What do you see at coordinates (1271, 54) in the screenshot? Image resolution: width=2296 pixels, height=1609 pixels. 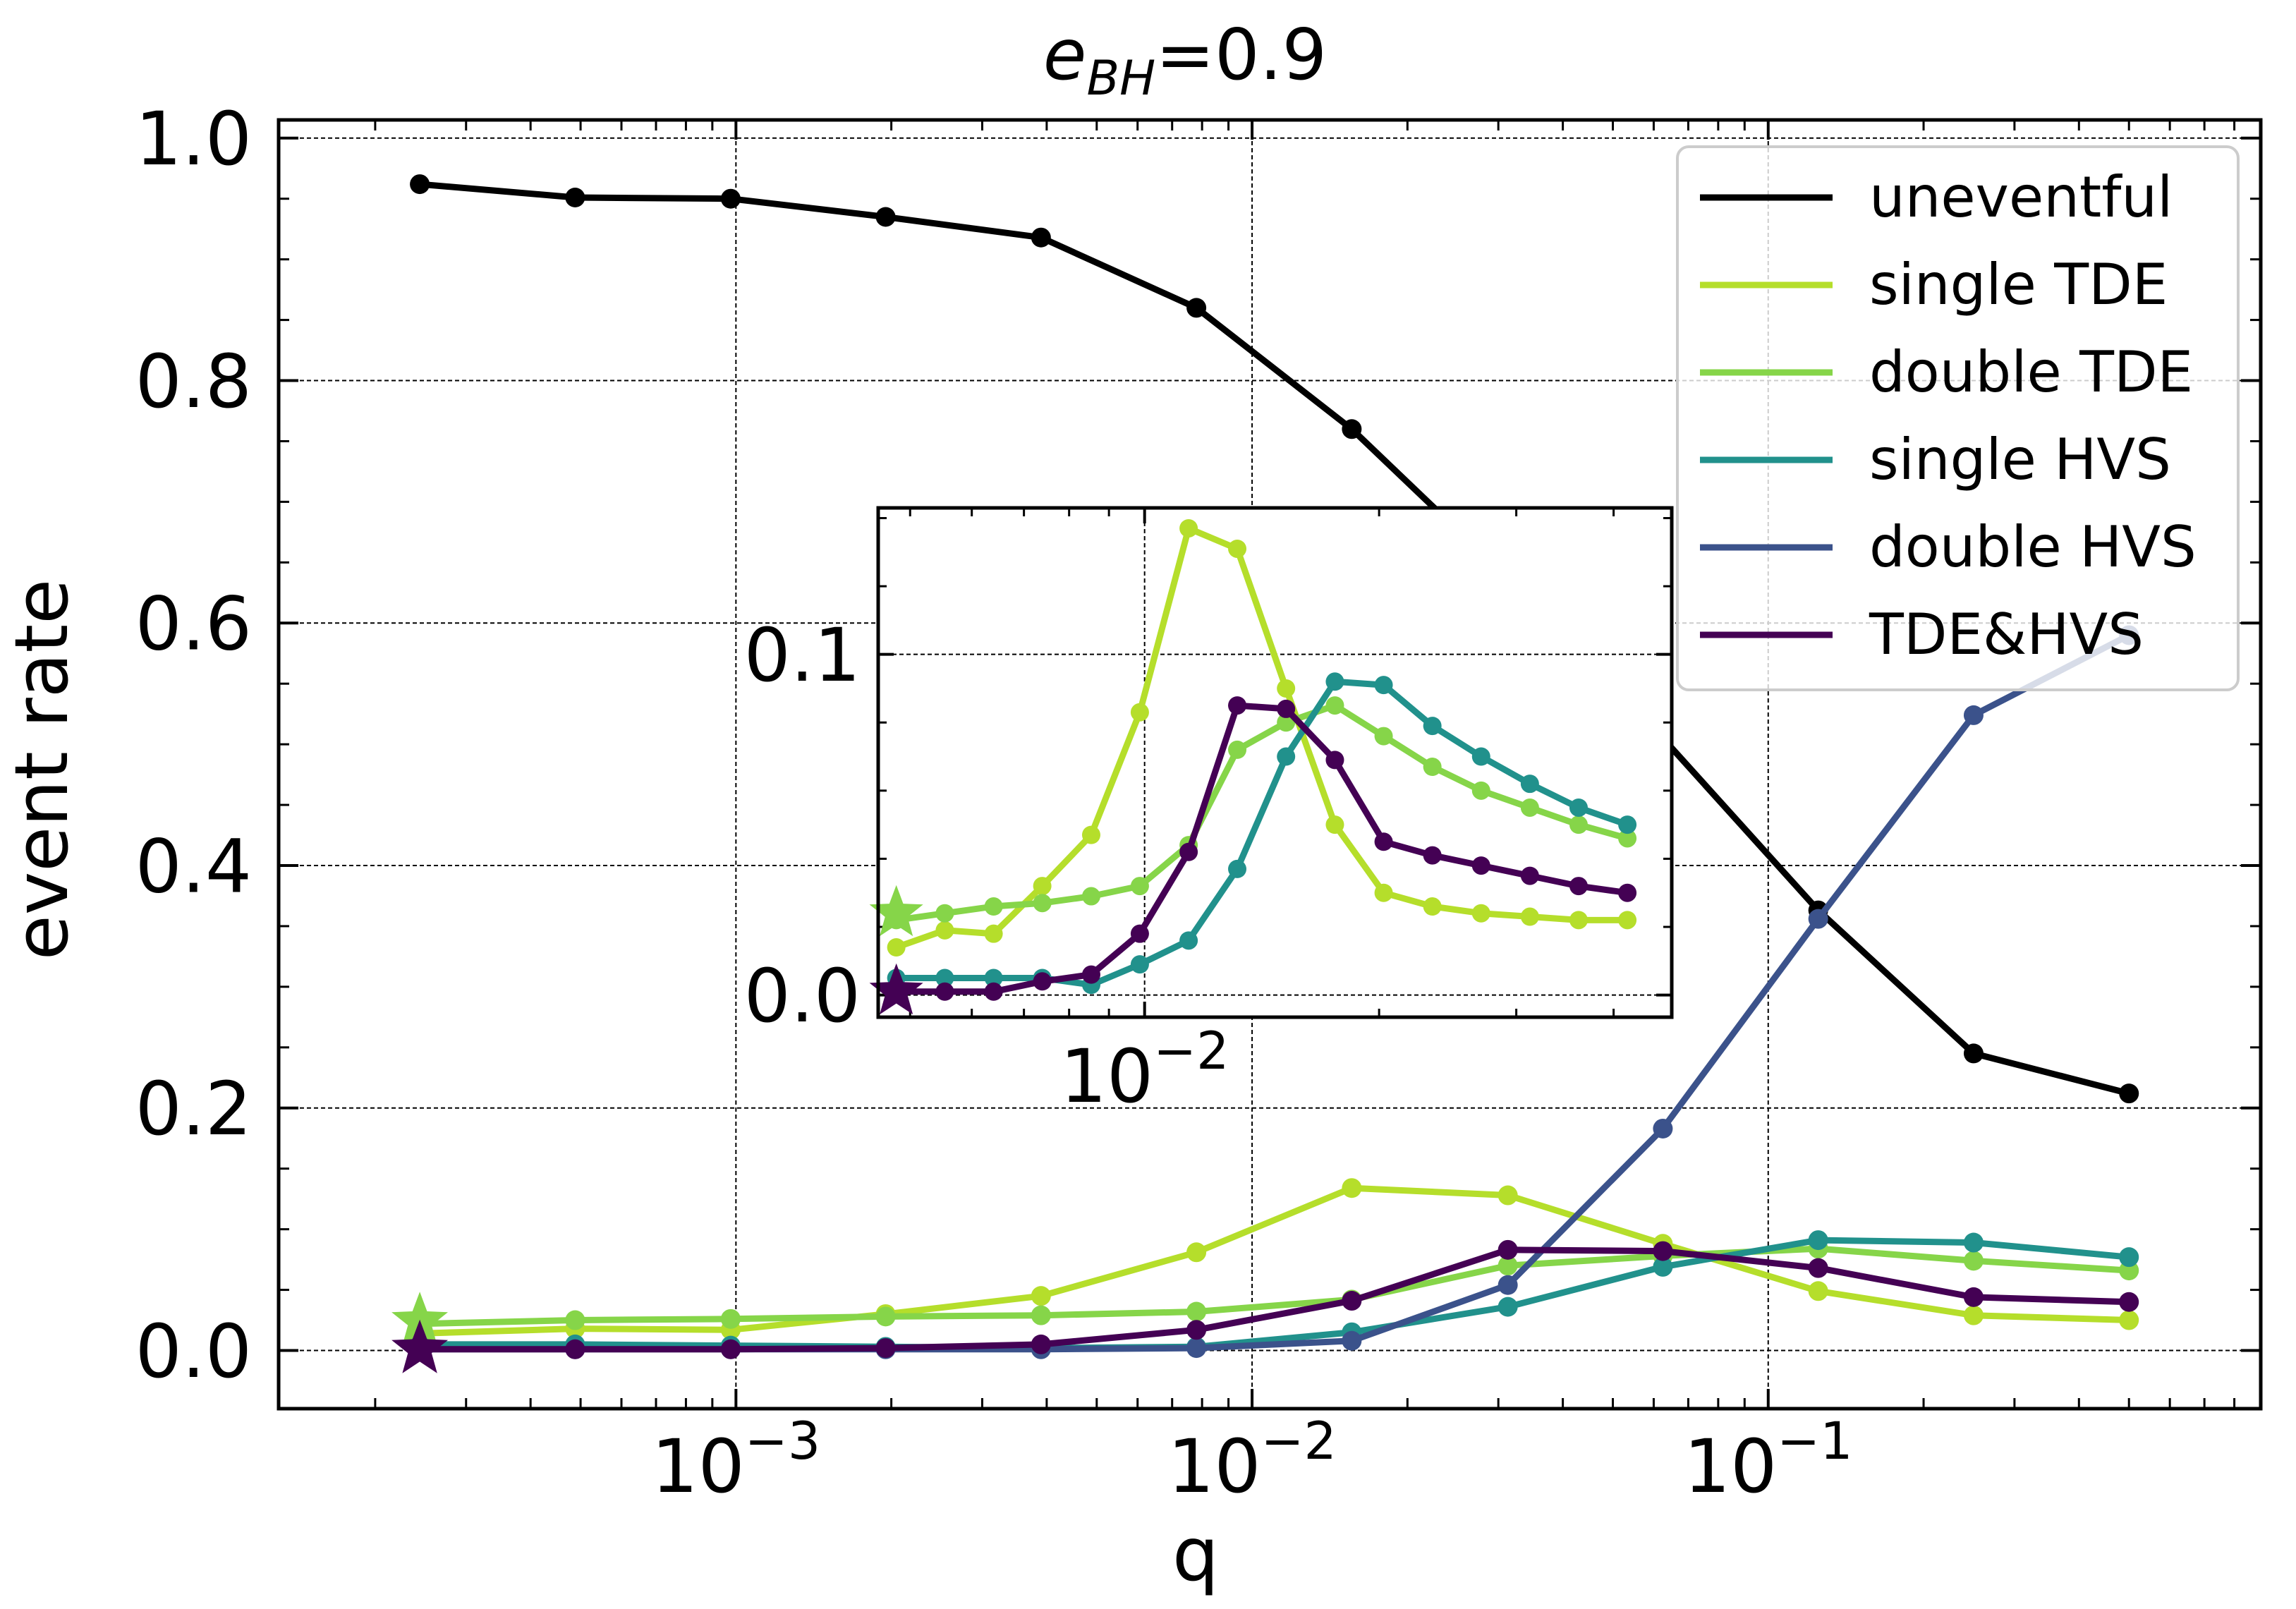 I see `title-value: 0.9` at bounding box center [1271, 54].